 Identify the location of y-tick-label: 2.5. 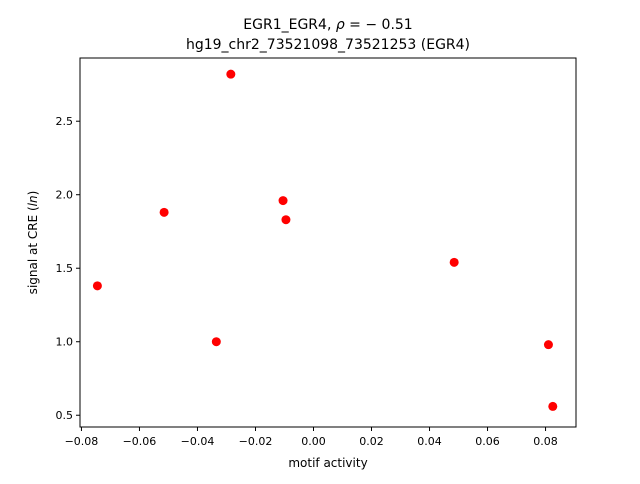
(65, 121).